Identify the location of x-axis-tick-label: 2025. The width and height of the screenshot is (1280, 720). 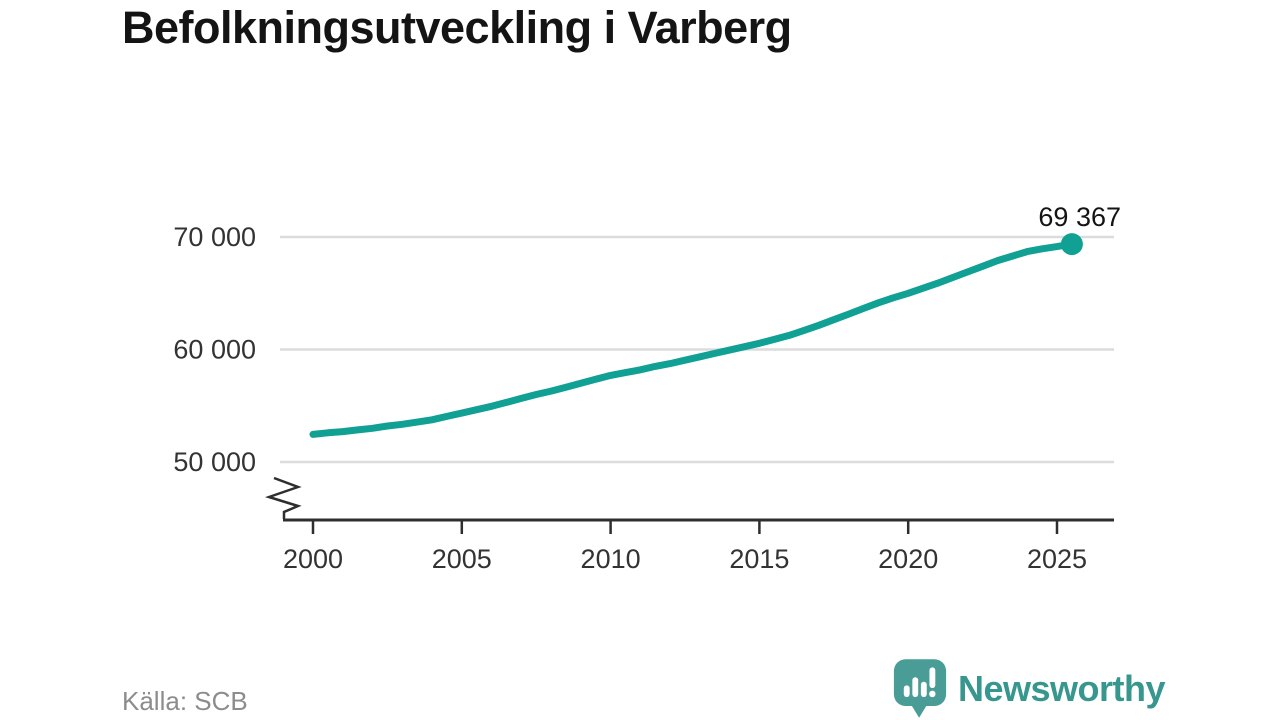
(1057, 559).